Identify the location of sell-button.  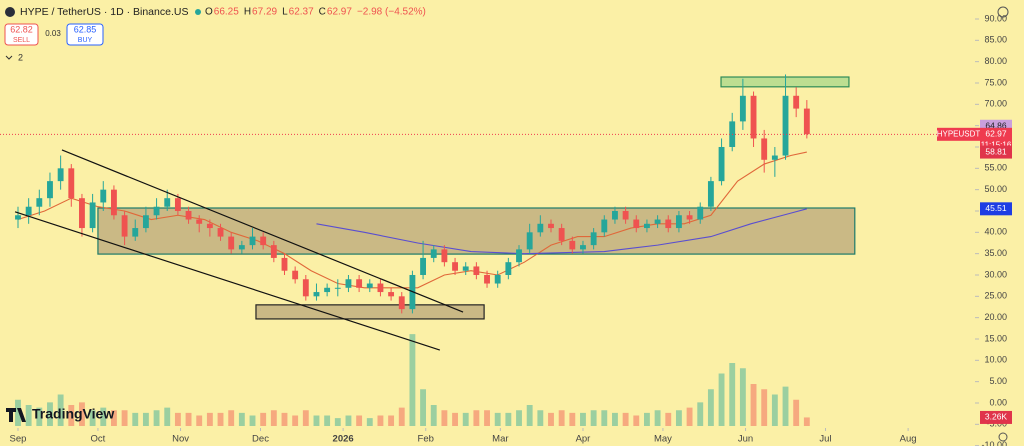
(21, 34).